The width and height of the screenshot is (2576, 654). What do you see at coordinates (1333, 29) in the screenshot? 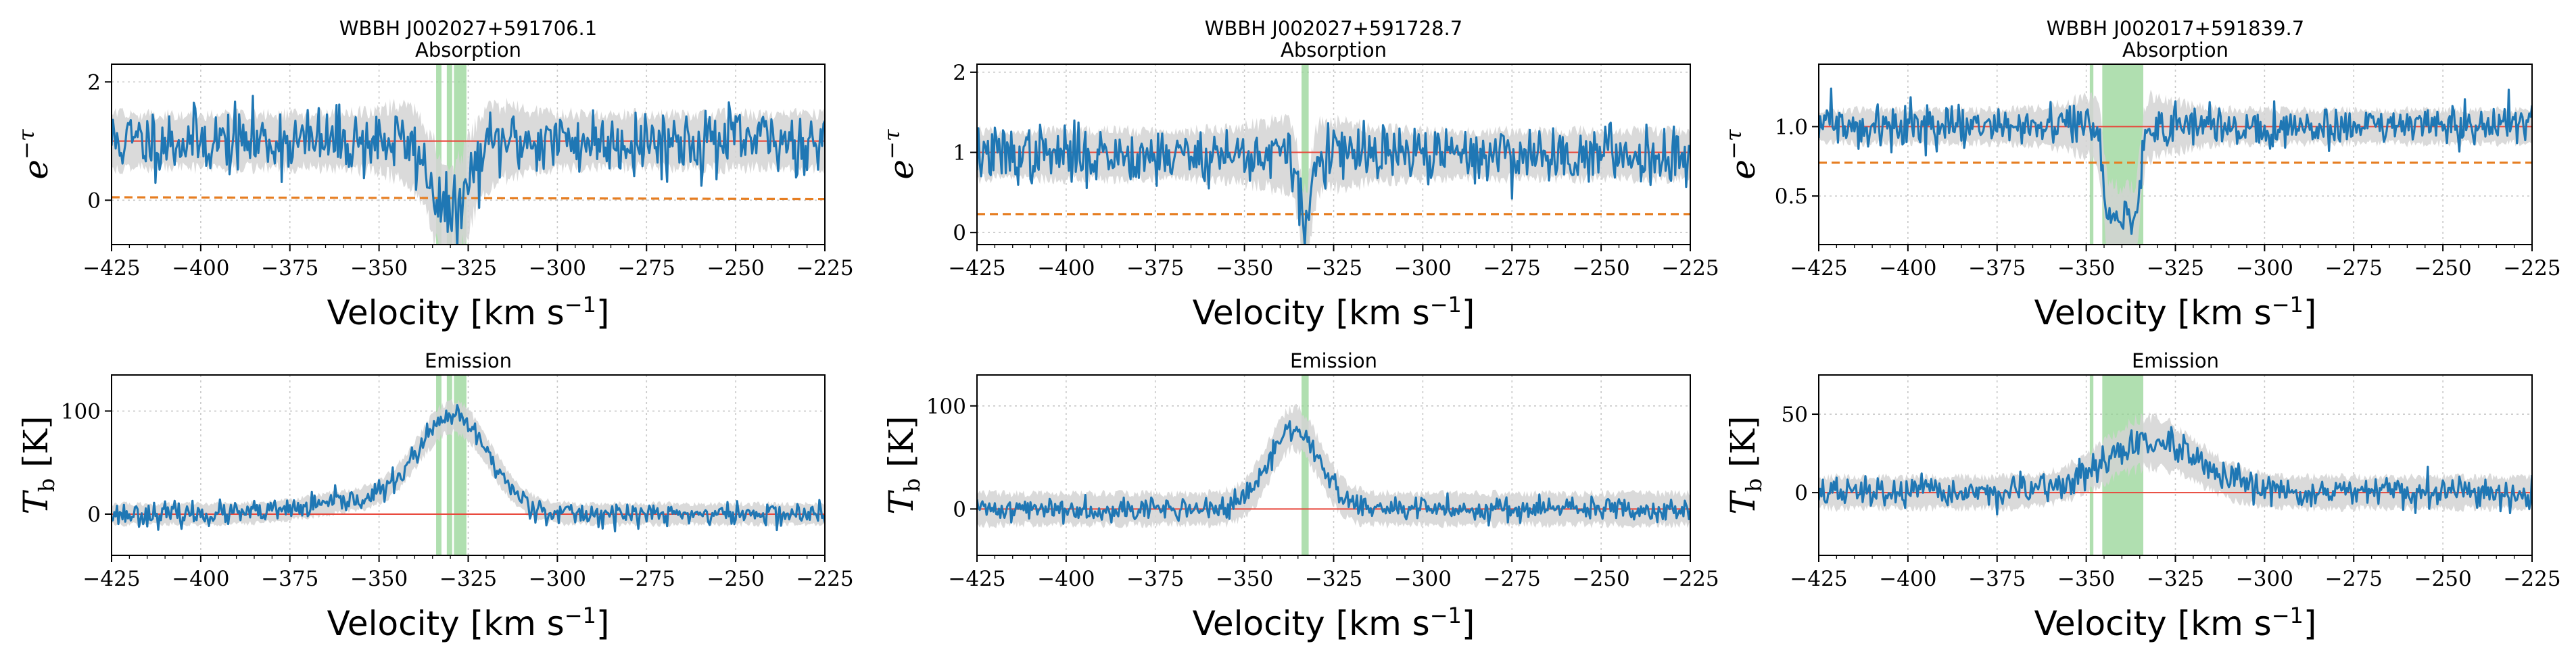
I see `panel-title: WBBH J002027+591728.7` at bounding box center [1333, 29].